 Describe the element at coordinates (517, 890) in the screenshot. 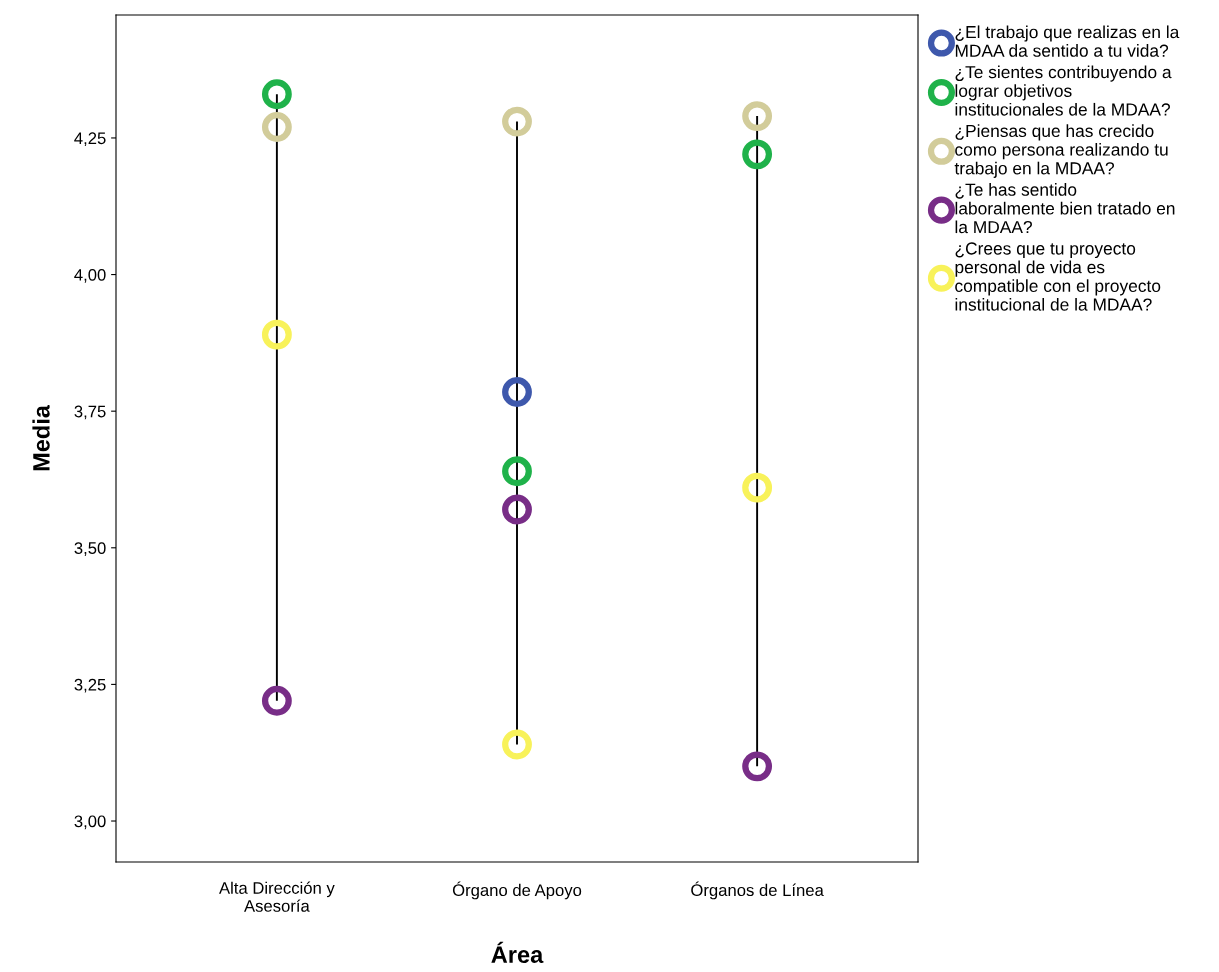

I see `x-tick-label: Órgano de Apoyo` at that location.